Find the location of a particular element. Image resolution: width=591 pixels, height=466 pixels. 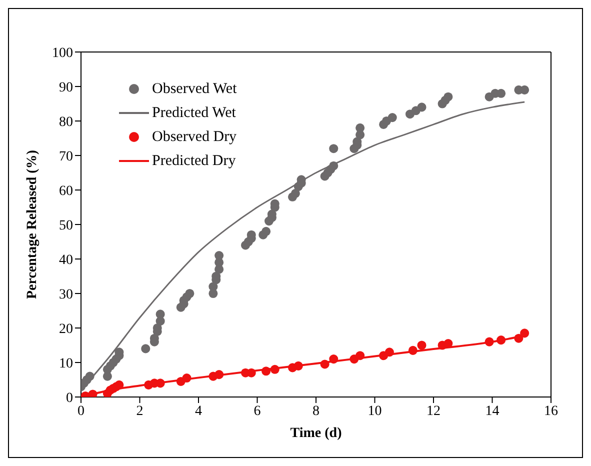

y-tick-label: 80 is located at coordinates (66, 122).